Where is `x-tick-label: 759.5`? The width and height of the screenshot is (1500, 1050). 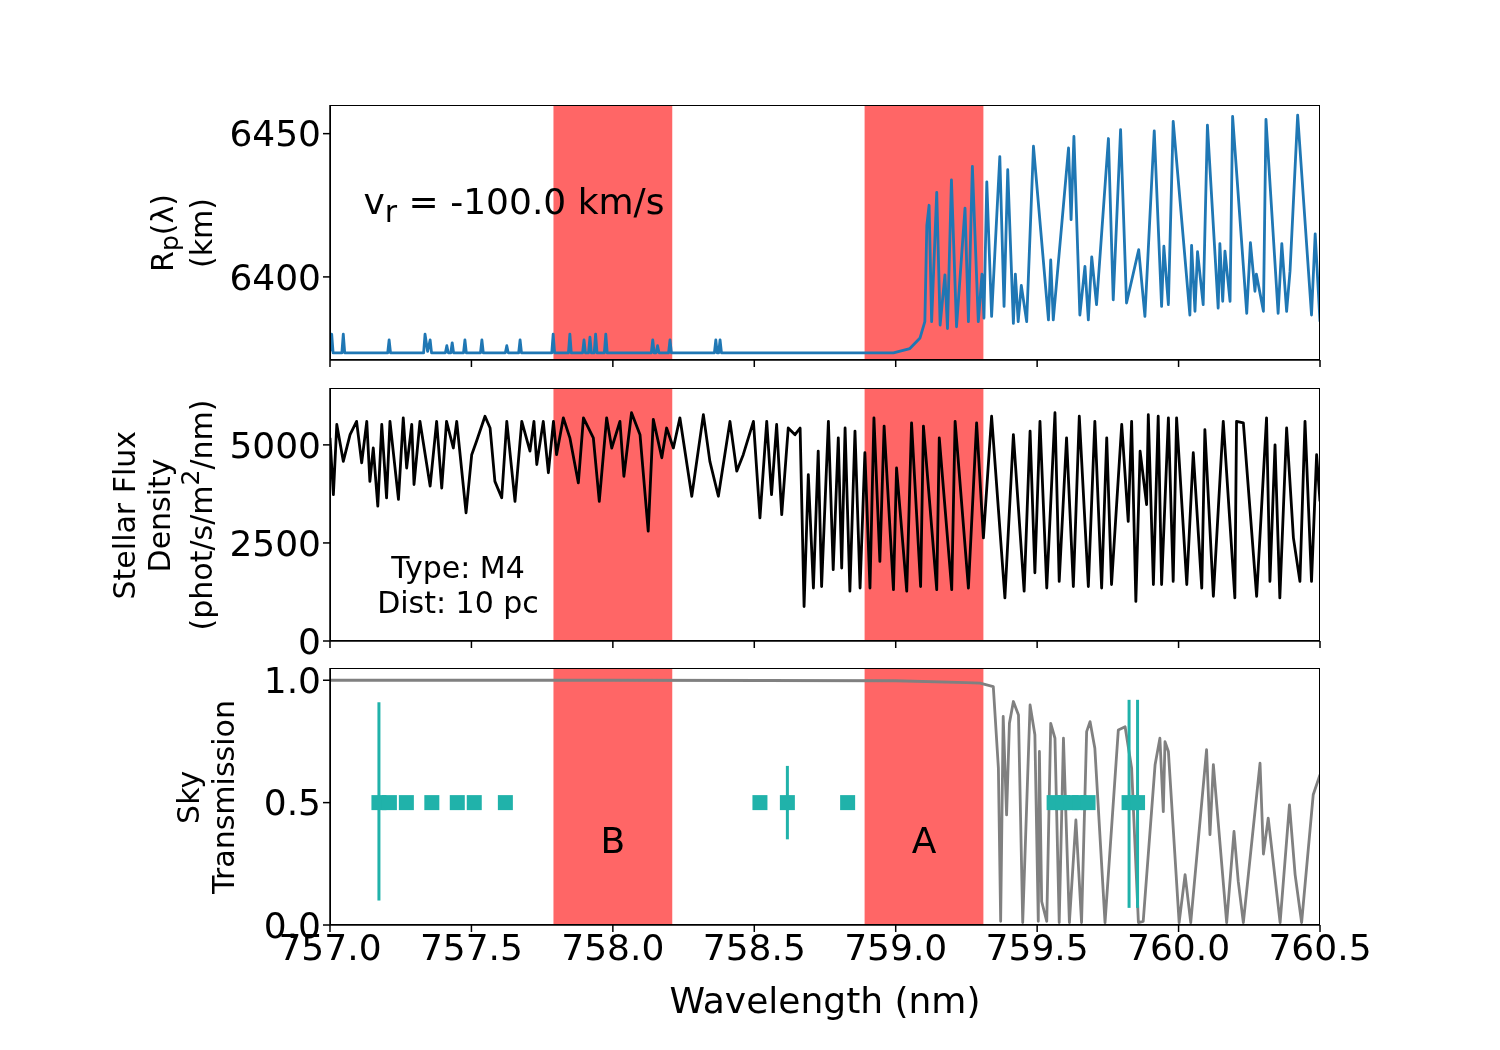
x-tick-label: 759.5 is located at coordinates (1037, 947).